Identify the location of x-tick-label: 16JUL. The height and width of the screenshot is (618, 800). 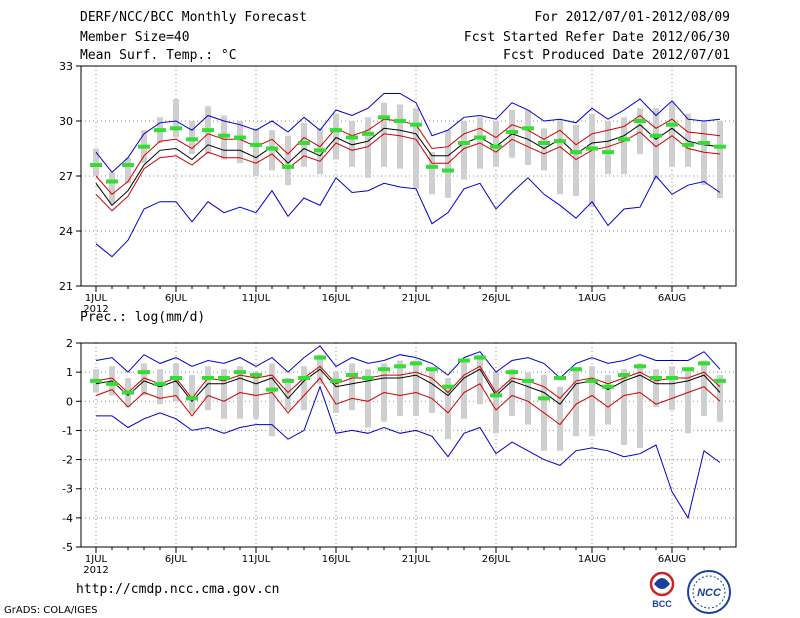
(336, 298).